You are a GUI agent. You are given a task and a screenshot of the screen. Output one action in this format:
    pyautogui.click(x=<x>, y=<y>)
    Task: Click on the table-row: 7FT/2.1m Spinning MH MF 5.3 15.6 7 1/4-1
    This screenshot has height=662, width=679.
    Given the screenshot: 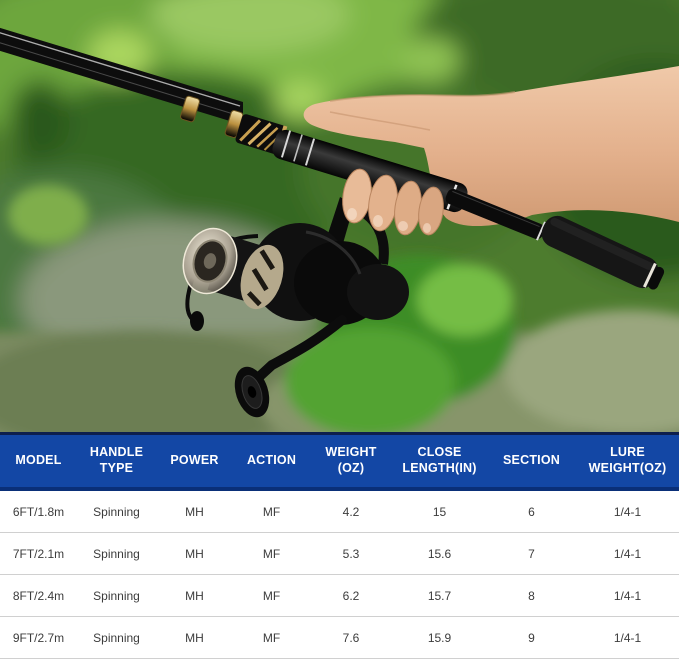 What is the action you would take?
    pyautogui.click(x=339, y=553)
    